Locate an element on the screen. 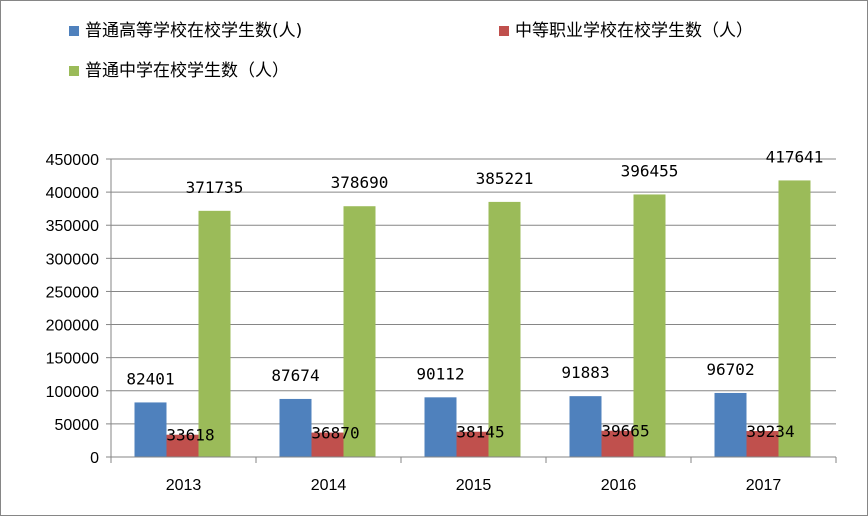 Image resolution: width=868 pixels, height=517 pixels. legend-label-series-3: 普通中学在校学生数（人） is located at coordinates (187, 71).